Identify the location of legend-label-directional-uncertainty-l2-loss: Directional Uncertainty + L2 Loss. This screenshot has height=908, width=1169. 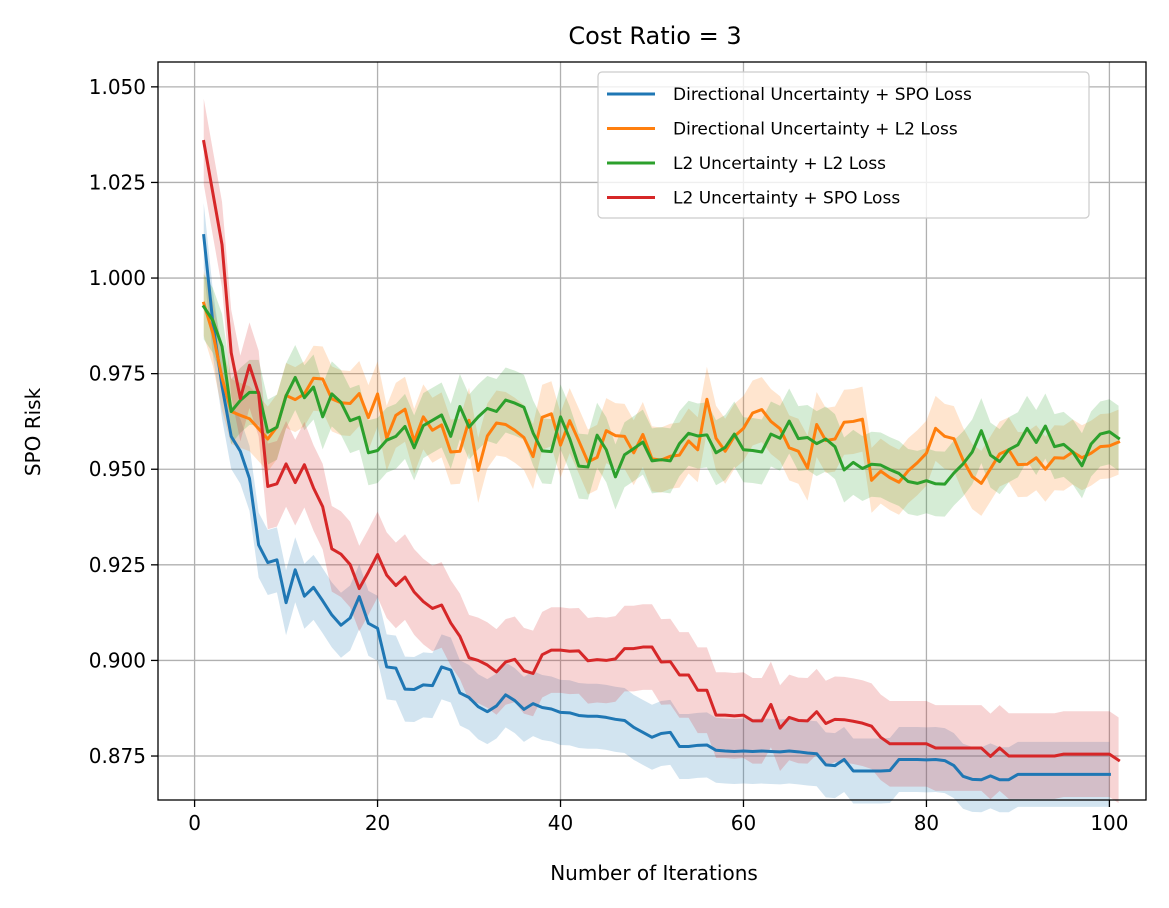
(815, 130).